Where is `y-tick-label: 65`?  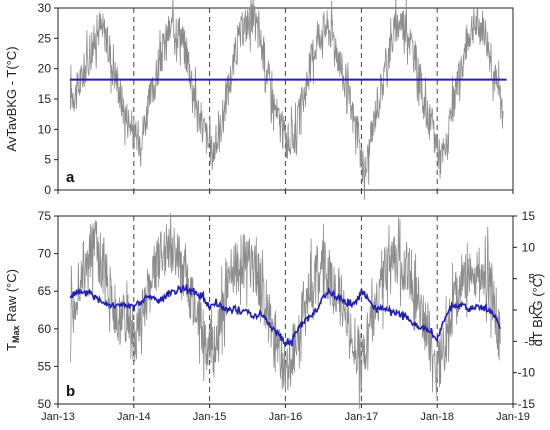
y-tick-label: 65 is located at coordinates (45, 291).